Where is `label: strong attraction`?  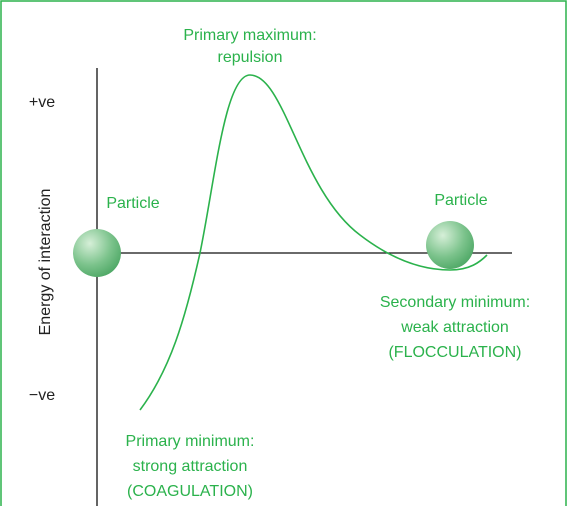
label: strong attraction is located at coordinates (190, 466).